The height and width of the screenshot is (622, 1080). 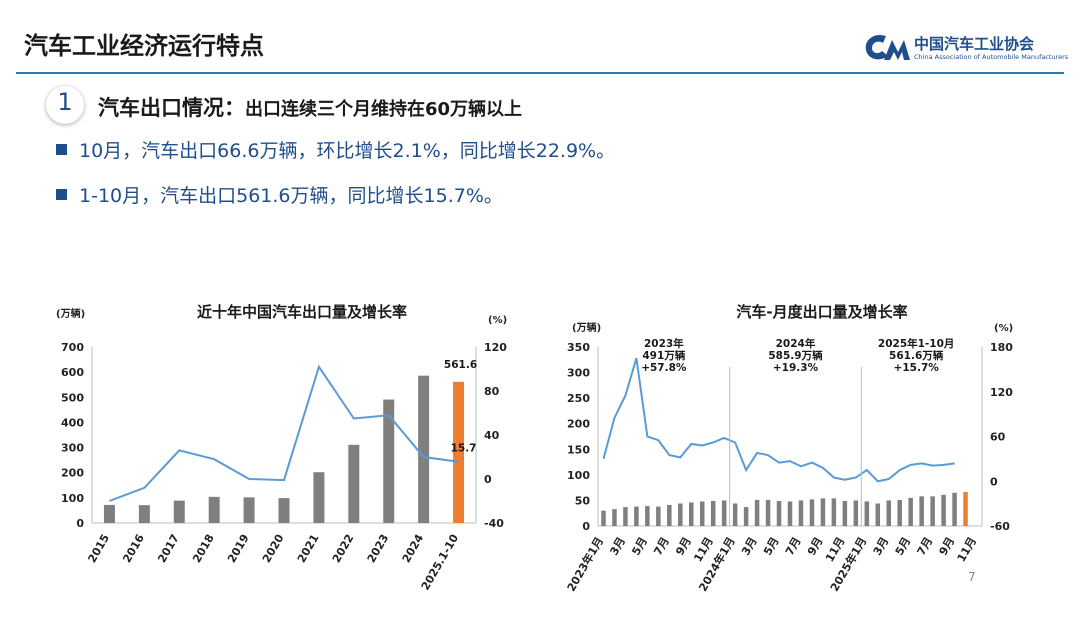 What do you see at coordinates (347, 151) in the screenshot?
I see `bullet-text: 10月，汽车出口66.6万辆，环比增长2.1%，同比增长22.9%。` at bounding box center [347, 151].